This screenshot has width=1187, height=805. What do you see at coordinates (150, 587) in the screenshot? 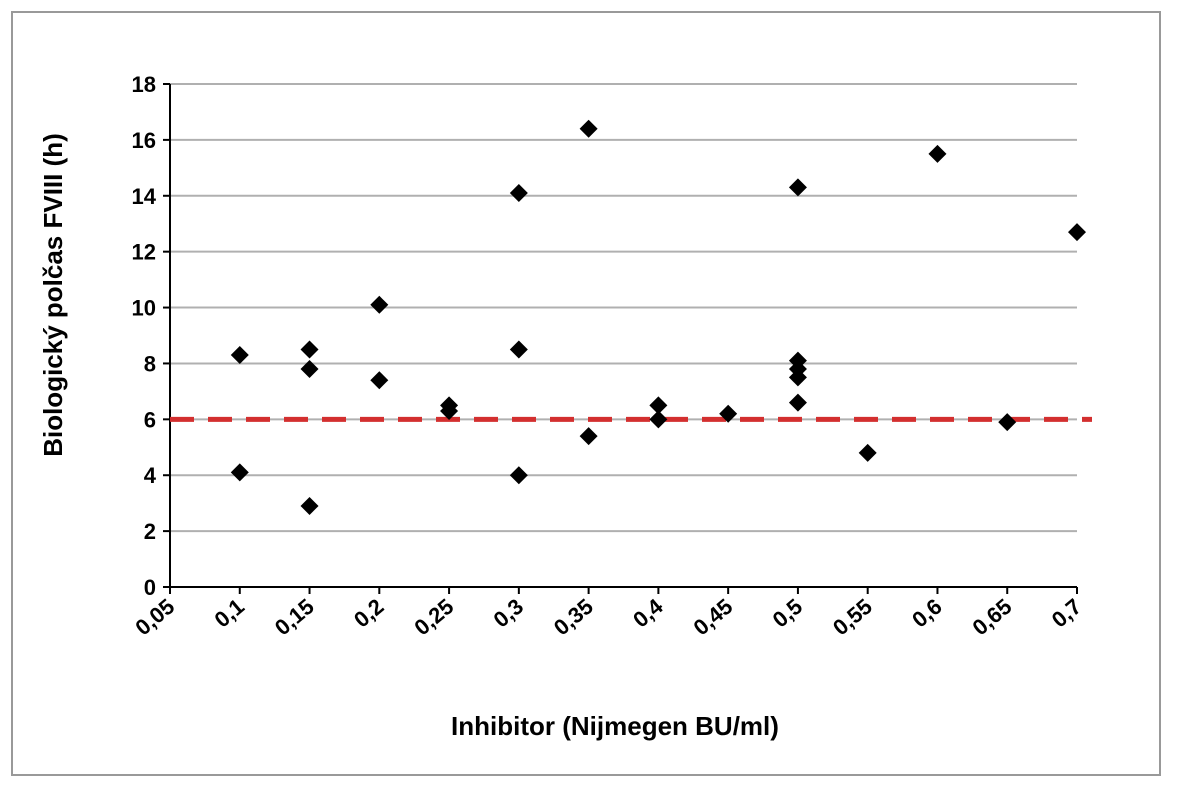
I see `y-tick-label: 0` at bounding box center [150, 587].